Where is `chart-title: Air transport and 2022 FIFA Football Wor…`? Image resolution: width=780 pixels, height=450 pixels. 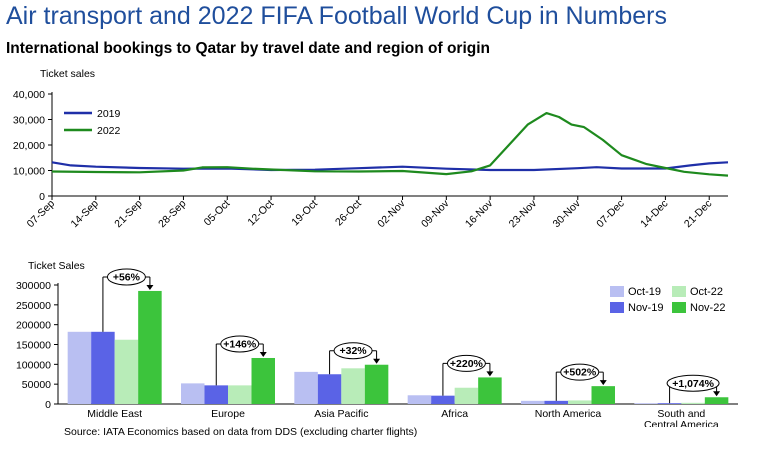 chart-title: Air transport and 2022 FIFA Football Wor… is located at coordinates (336, 16).